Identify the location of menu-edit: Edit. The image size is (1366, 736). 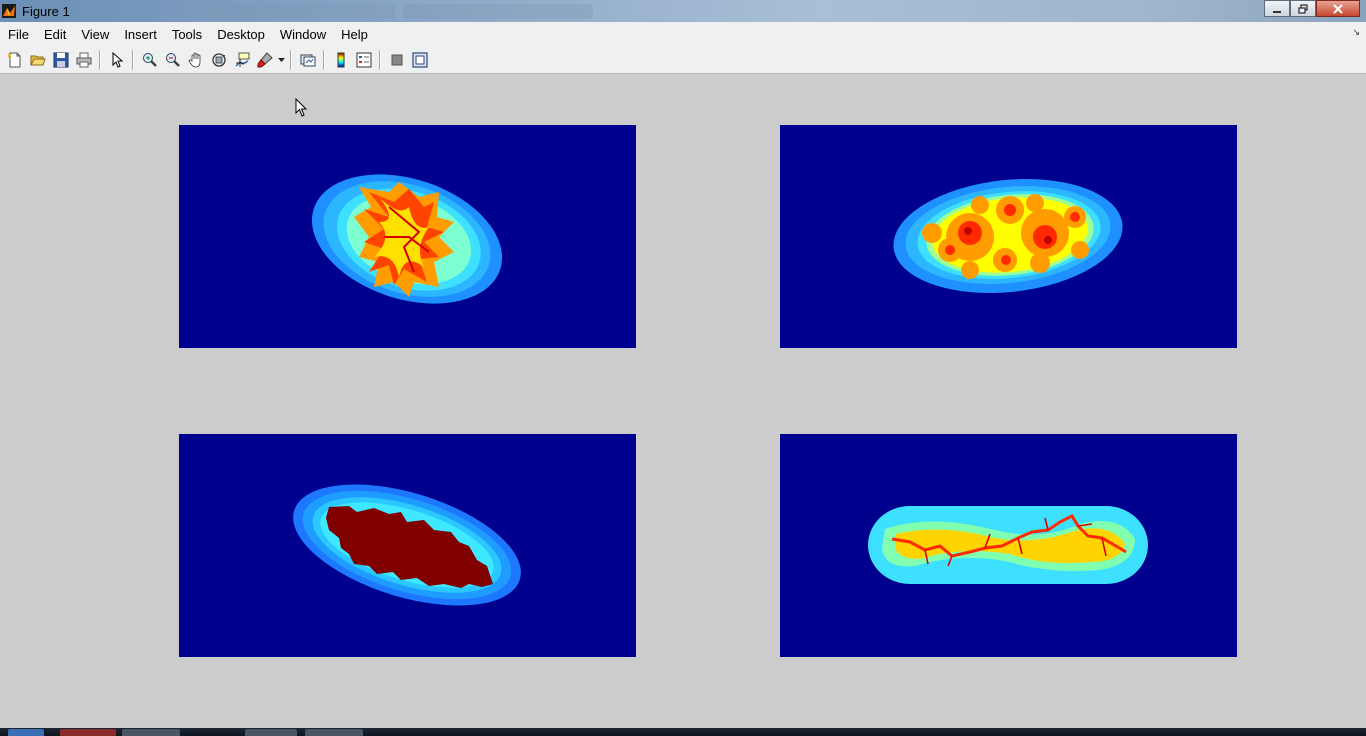
(55, 34).